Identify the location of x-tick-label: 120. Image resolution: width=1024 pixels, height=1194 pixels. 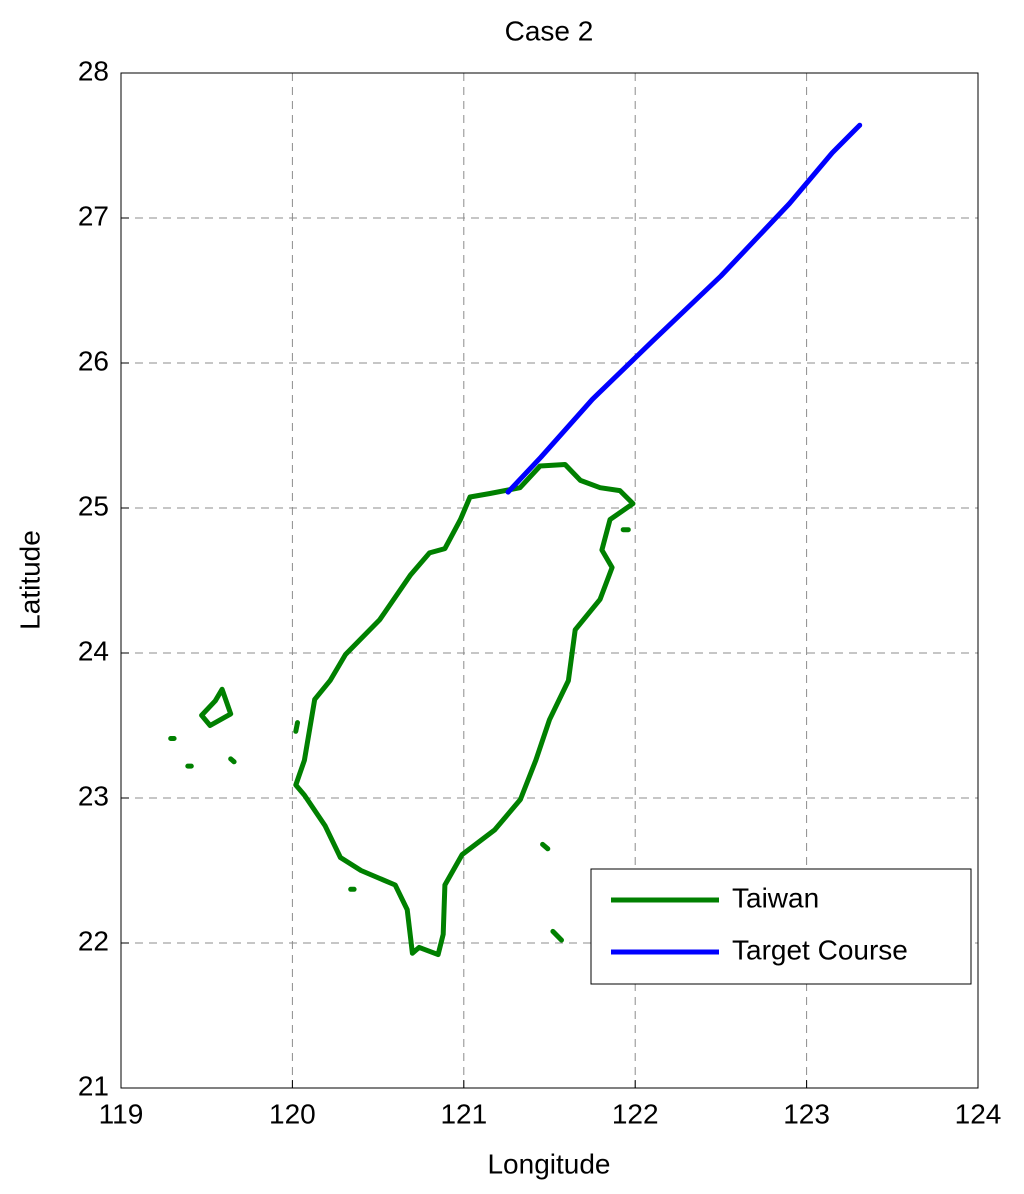
(292, 1113).